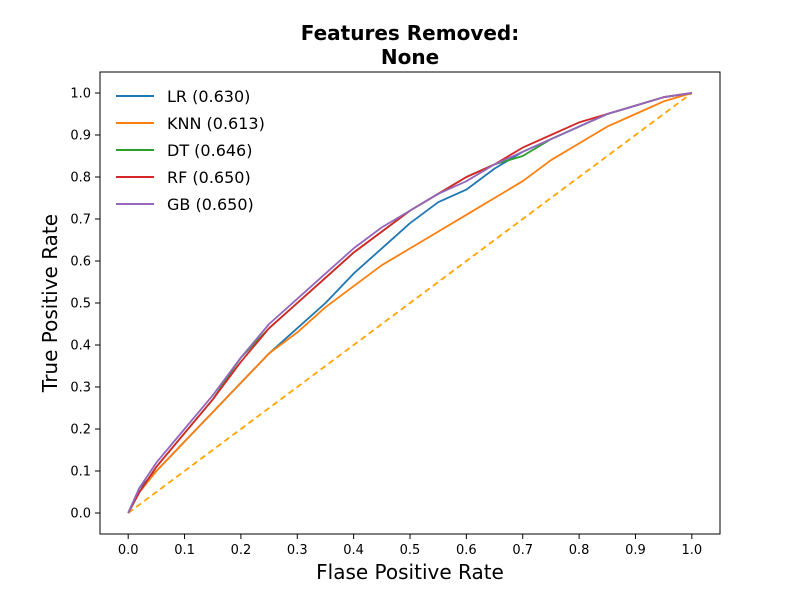 The height and width of the screenshot is (600, 800). Describe the element at coordinates (80, 514) in the screenshot. I see `y-tick-label: 0.0` at that location.